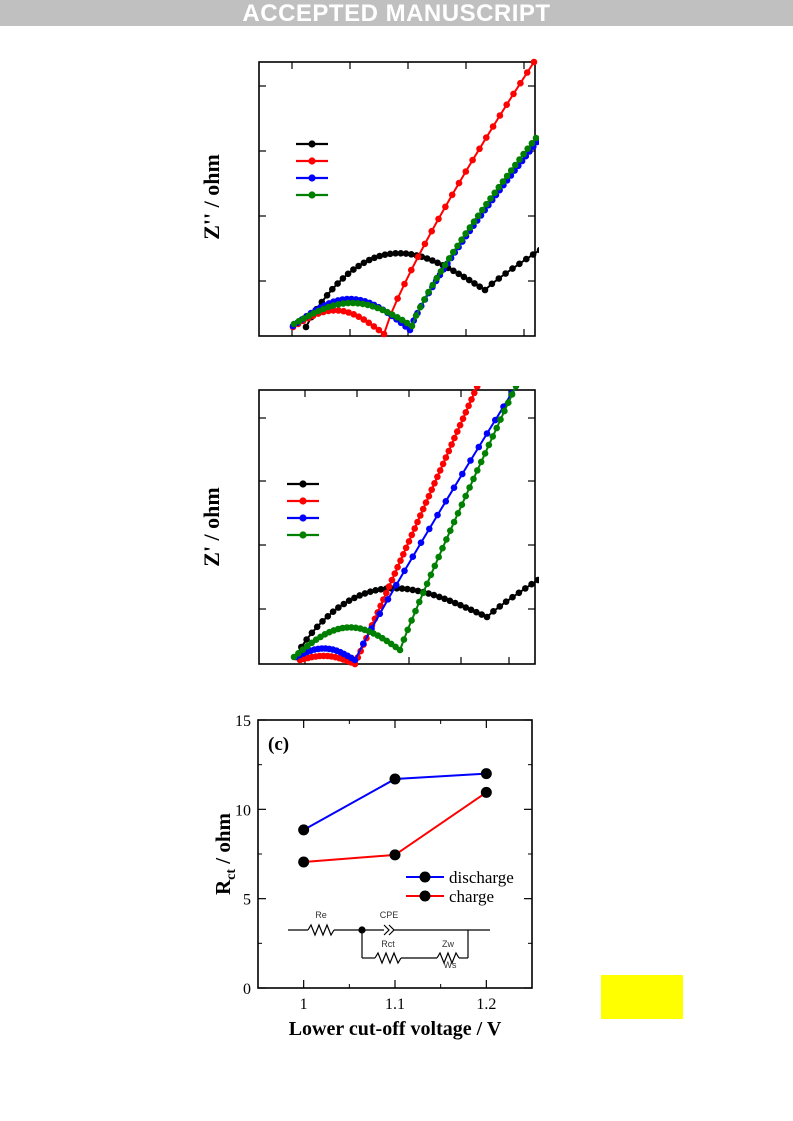 This screenshot has width=793, height=1121. What do you see at coordinates (211, 197) in the screenshot?
I see `panel-a-y-axis-label: Z'' / ohm` at bounding box center [211, 197].